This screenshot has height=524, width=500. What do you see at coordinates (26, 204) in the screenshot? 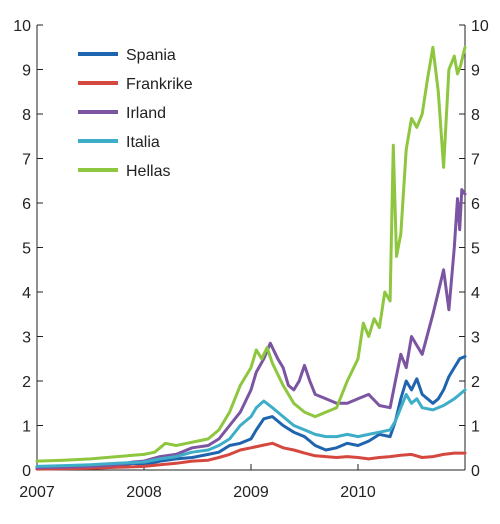
I see `y-tick-label-left: 6` at bounding box center [26, 204].